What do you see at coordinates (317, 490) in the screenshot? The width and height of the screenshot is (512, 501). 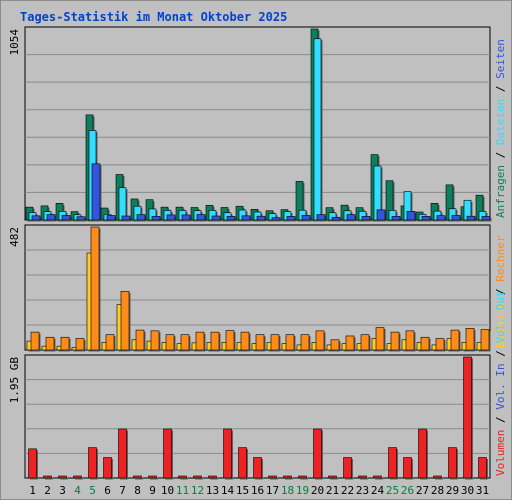 I see `x-tick-label-20: 20` at bounding box center [317, 490].